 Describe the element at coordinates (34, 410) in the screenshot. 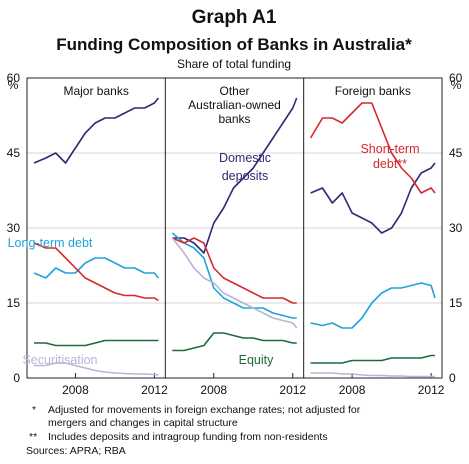

I see `footnote-1-marker: *` at that location.